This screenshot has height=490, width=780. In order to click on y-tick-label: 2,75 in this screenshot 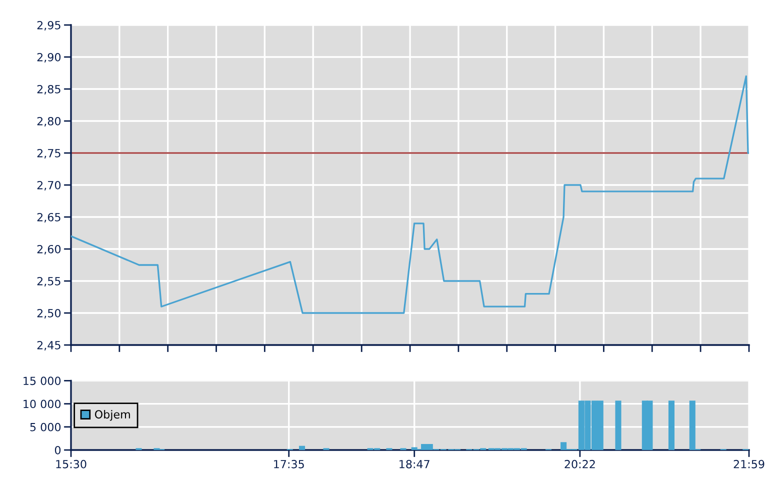, I will do `click(48, 153)`.